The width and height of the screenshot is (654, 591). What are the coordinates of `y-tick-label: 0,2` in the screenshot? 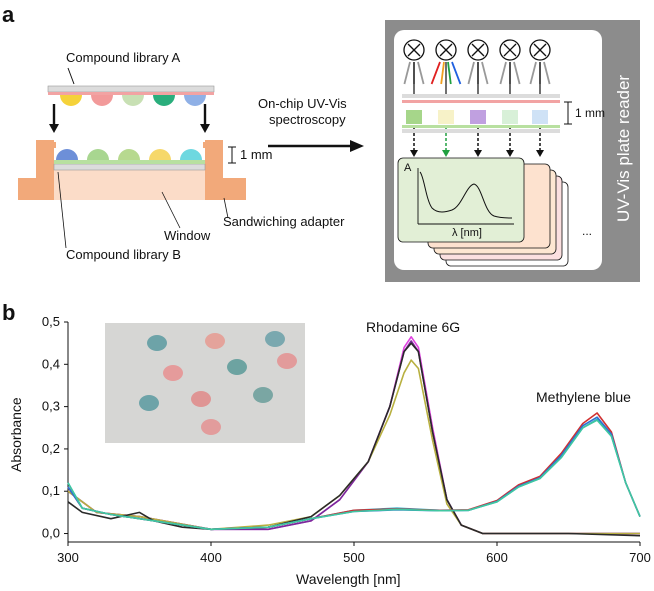 It's located at (51, 448).